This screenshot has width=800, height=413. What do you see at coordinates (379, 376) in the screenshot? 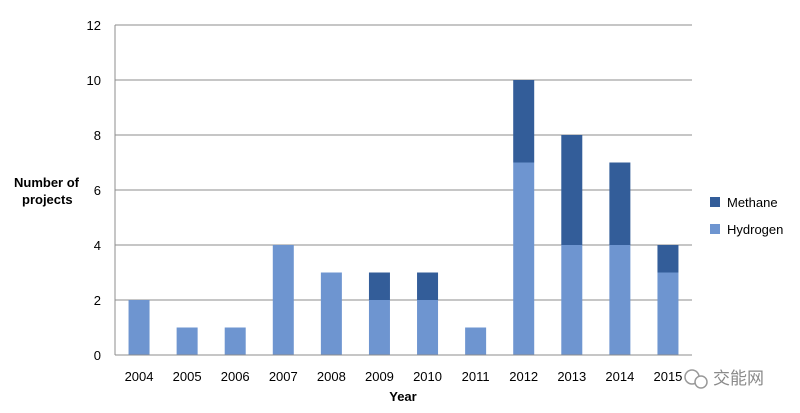
I see `x-tick-label: 2009` at bounding box center [379, 376].